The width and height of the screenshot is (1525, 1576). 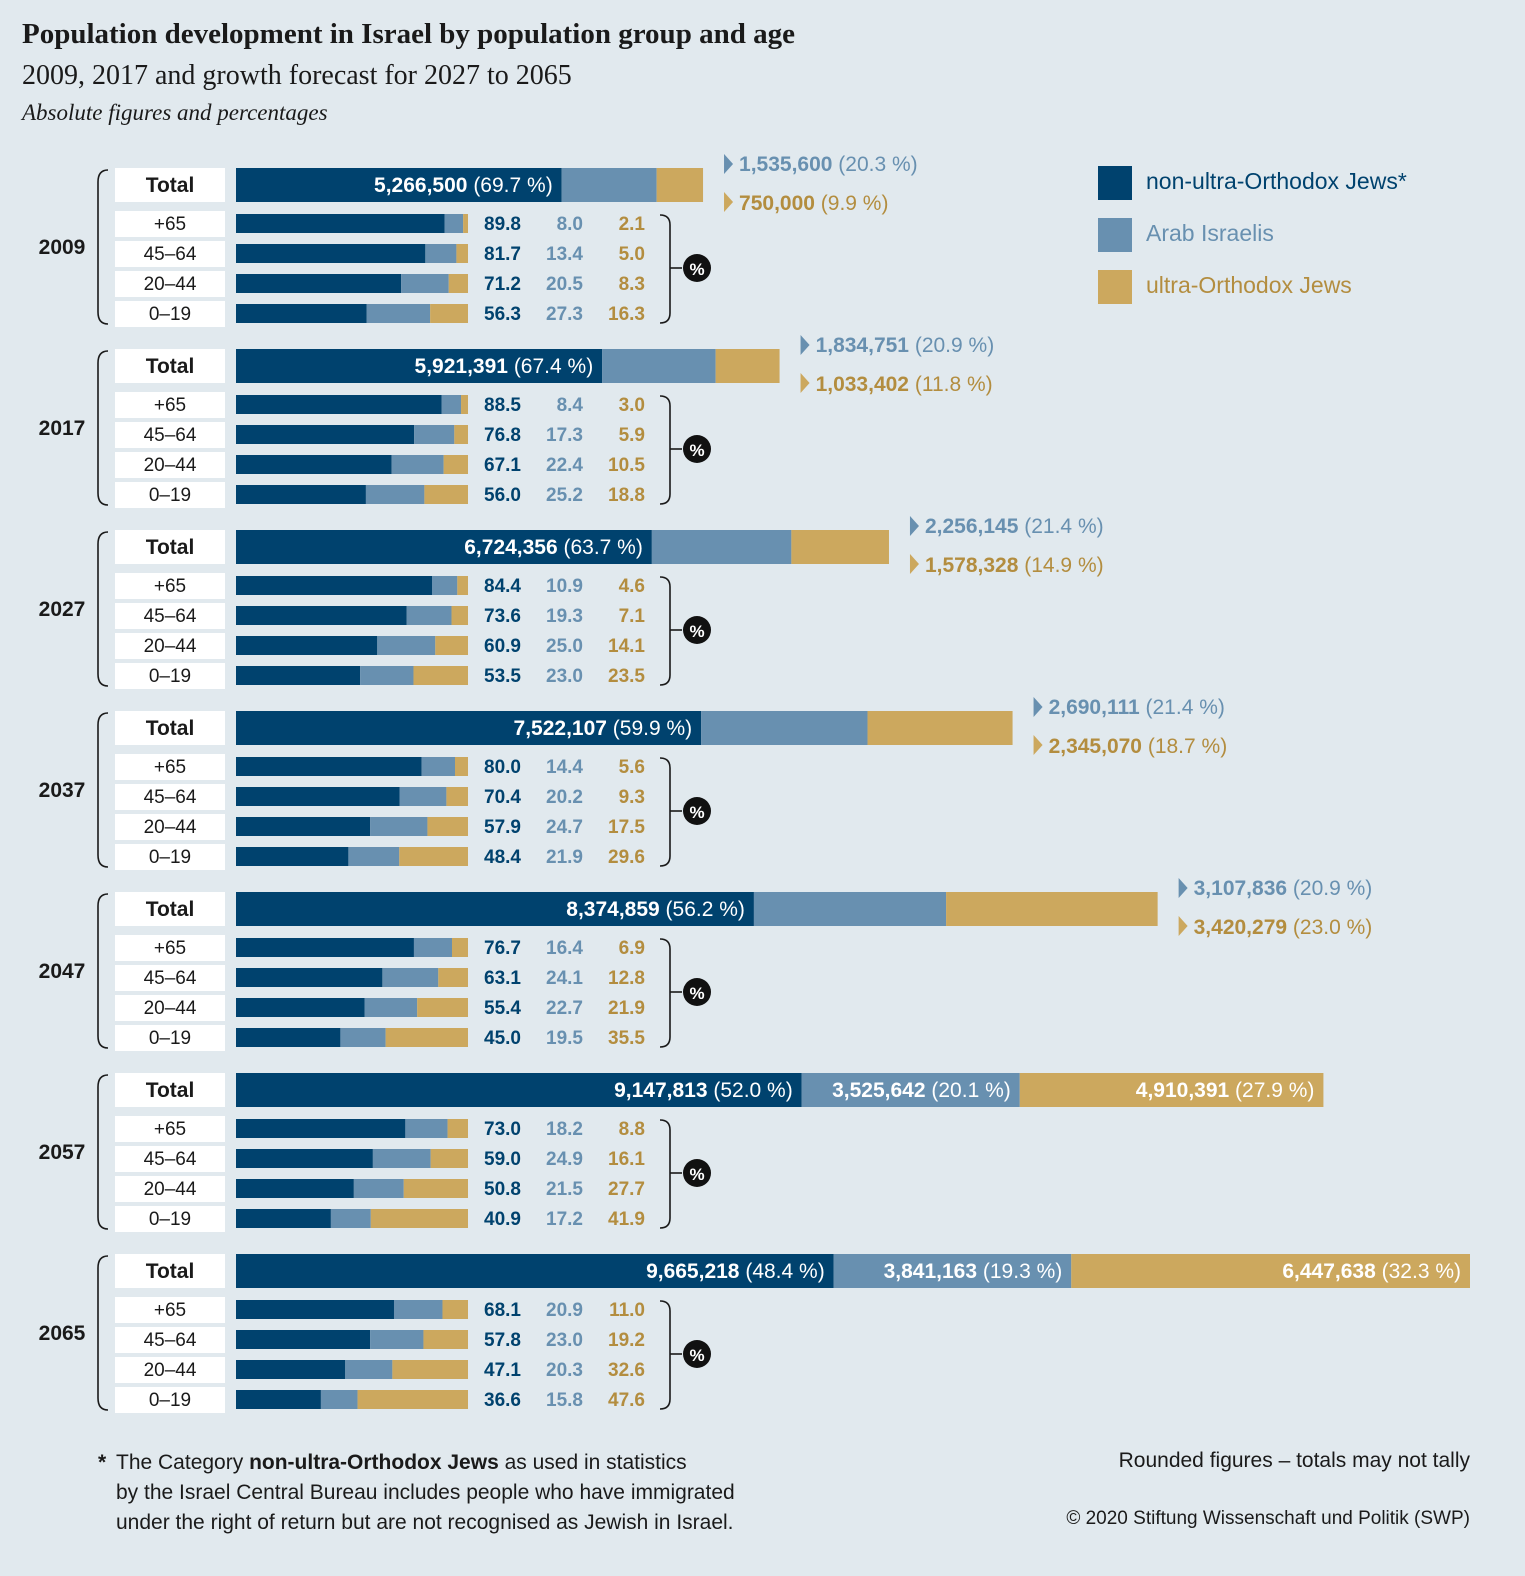 What do you see at coordinates (502, 586) in the screenshot?
I see `age-value: 84.4` at bounding box center [502, 586].